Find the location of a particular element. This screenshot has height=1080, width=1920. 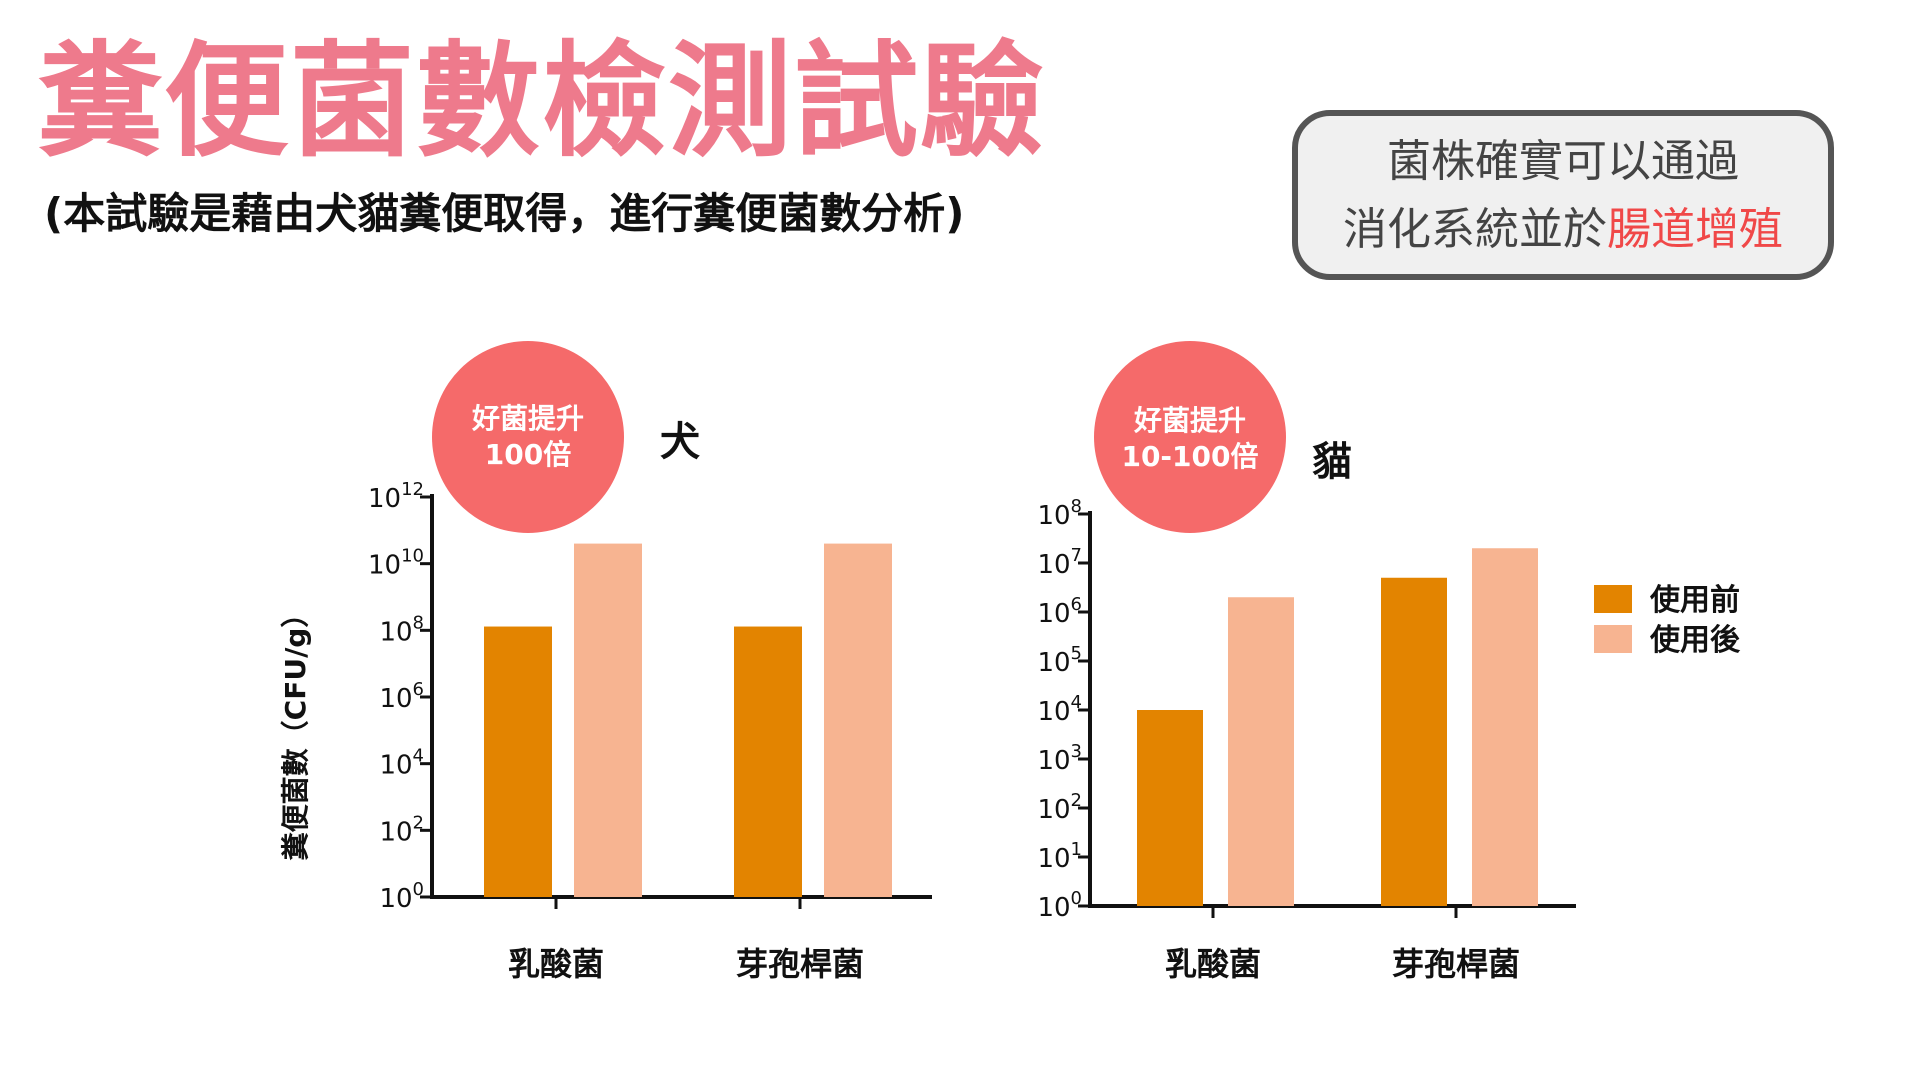

cat-y-tick-label: 10² is located at coordinates (1059, 807).